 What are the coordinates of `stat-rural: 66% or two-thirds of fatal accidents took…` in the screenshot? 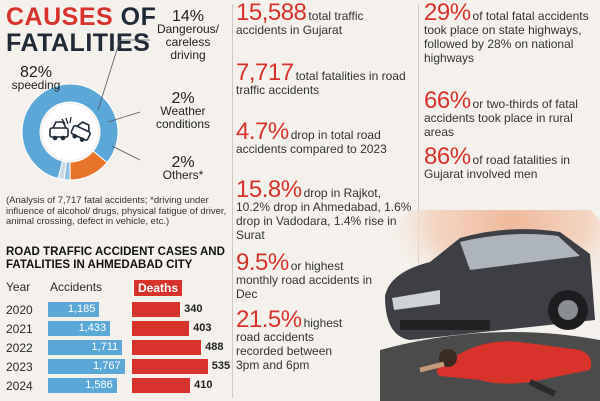 It's located at (501, 113).